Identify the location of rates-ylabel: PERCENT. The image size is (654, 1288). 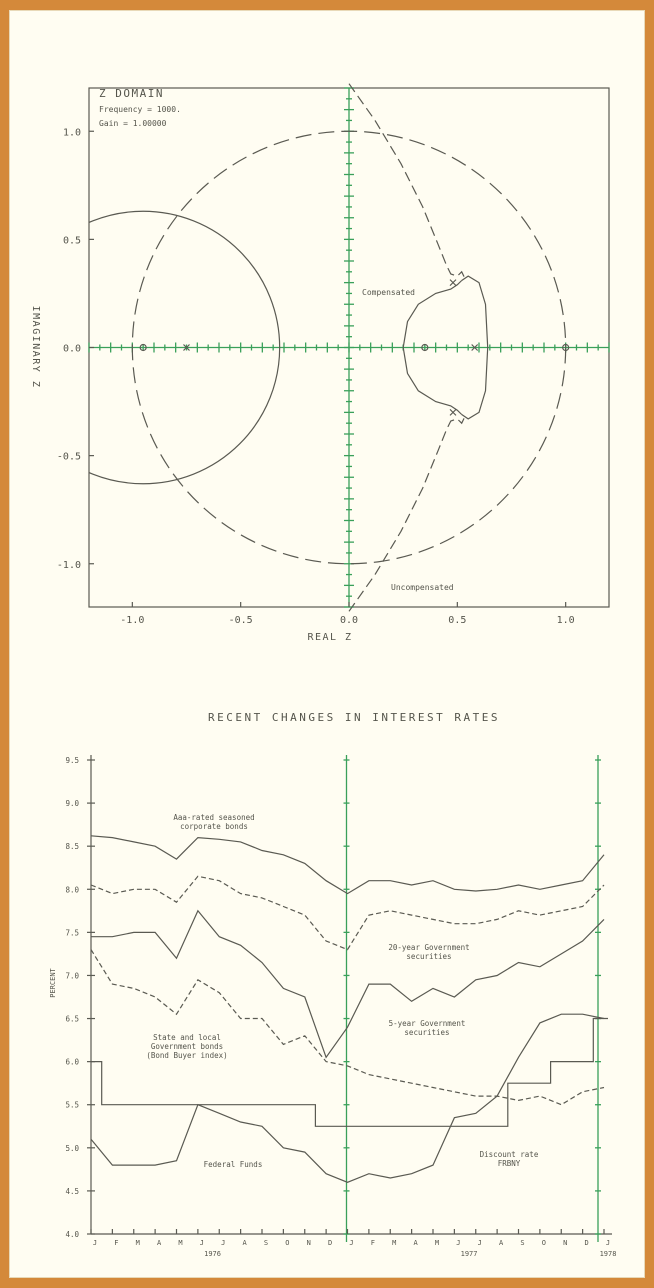
(53, 982).